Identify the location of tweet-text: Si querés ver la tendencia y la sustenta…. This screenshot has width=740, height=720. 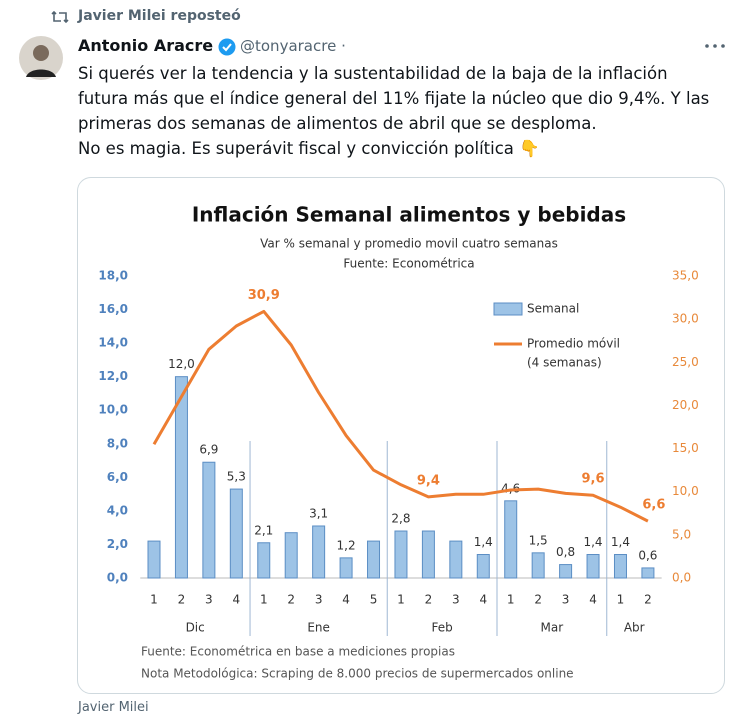
(373, 73).